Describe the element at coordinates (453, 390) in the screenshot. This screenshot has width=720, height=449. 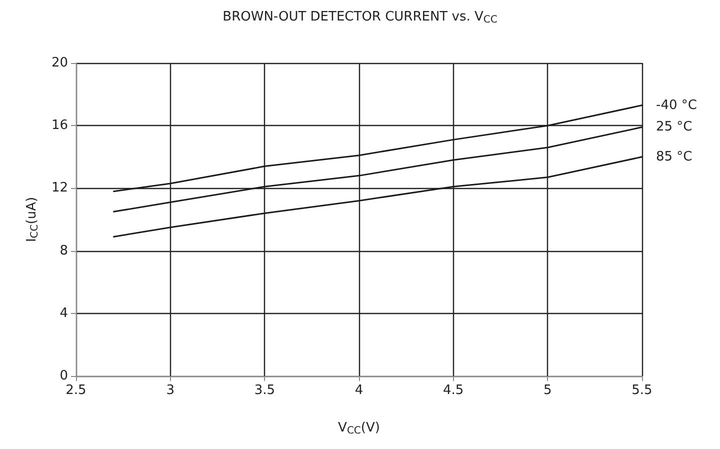
I see `x-tick-label: 4.5` at that location.